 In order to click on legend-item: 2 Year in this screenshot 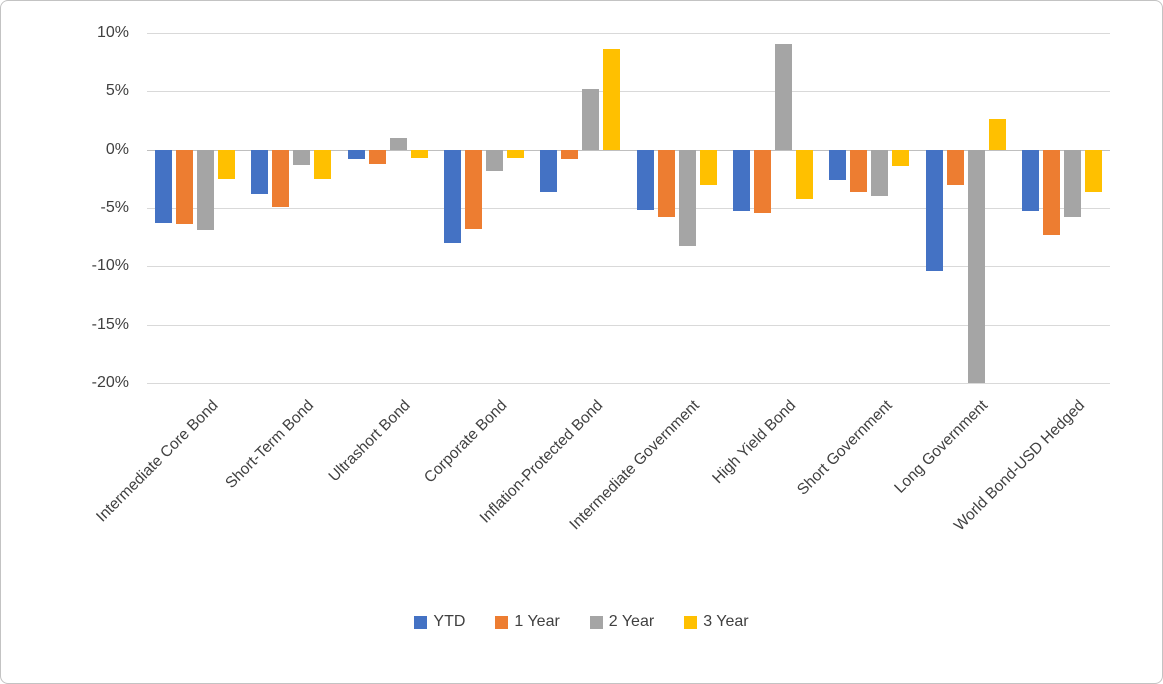, I will do `click(622, 622)`.